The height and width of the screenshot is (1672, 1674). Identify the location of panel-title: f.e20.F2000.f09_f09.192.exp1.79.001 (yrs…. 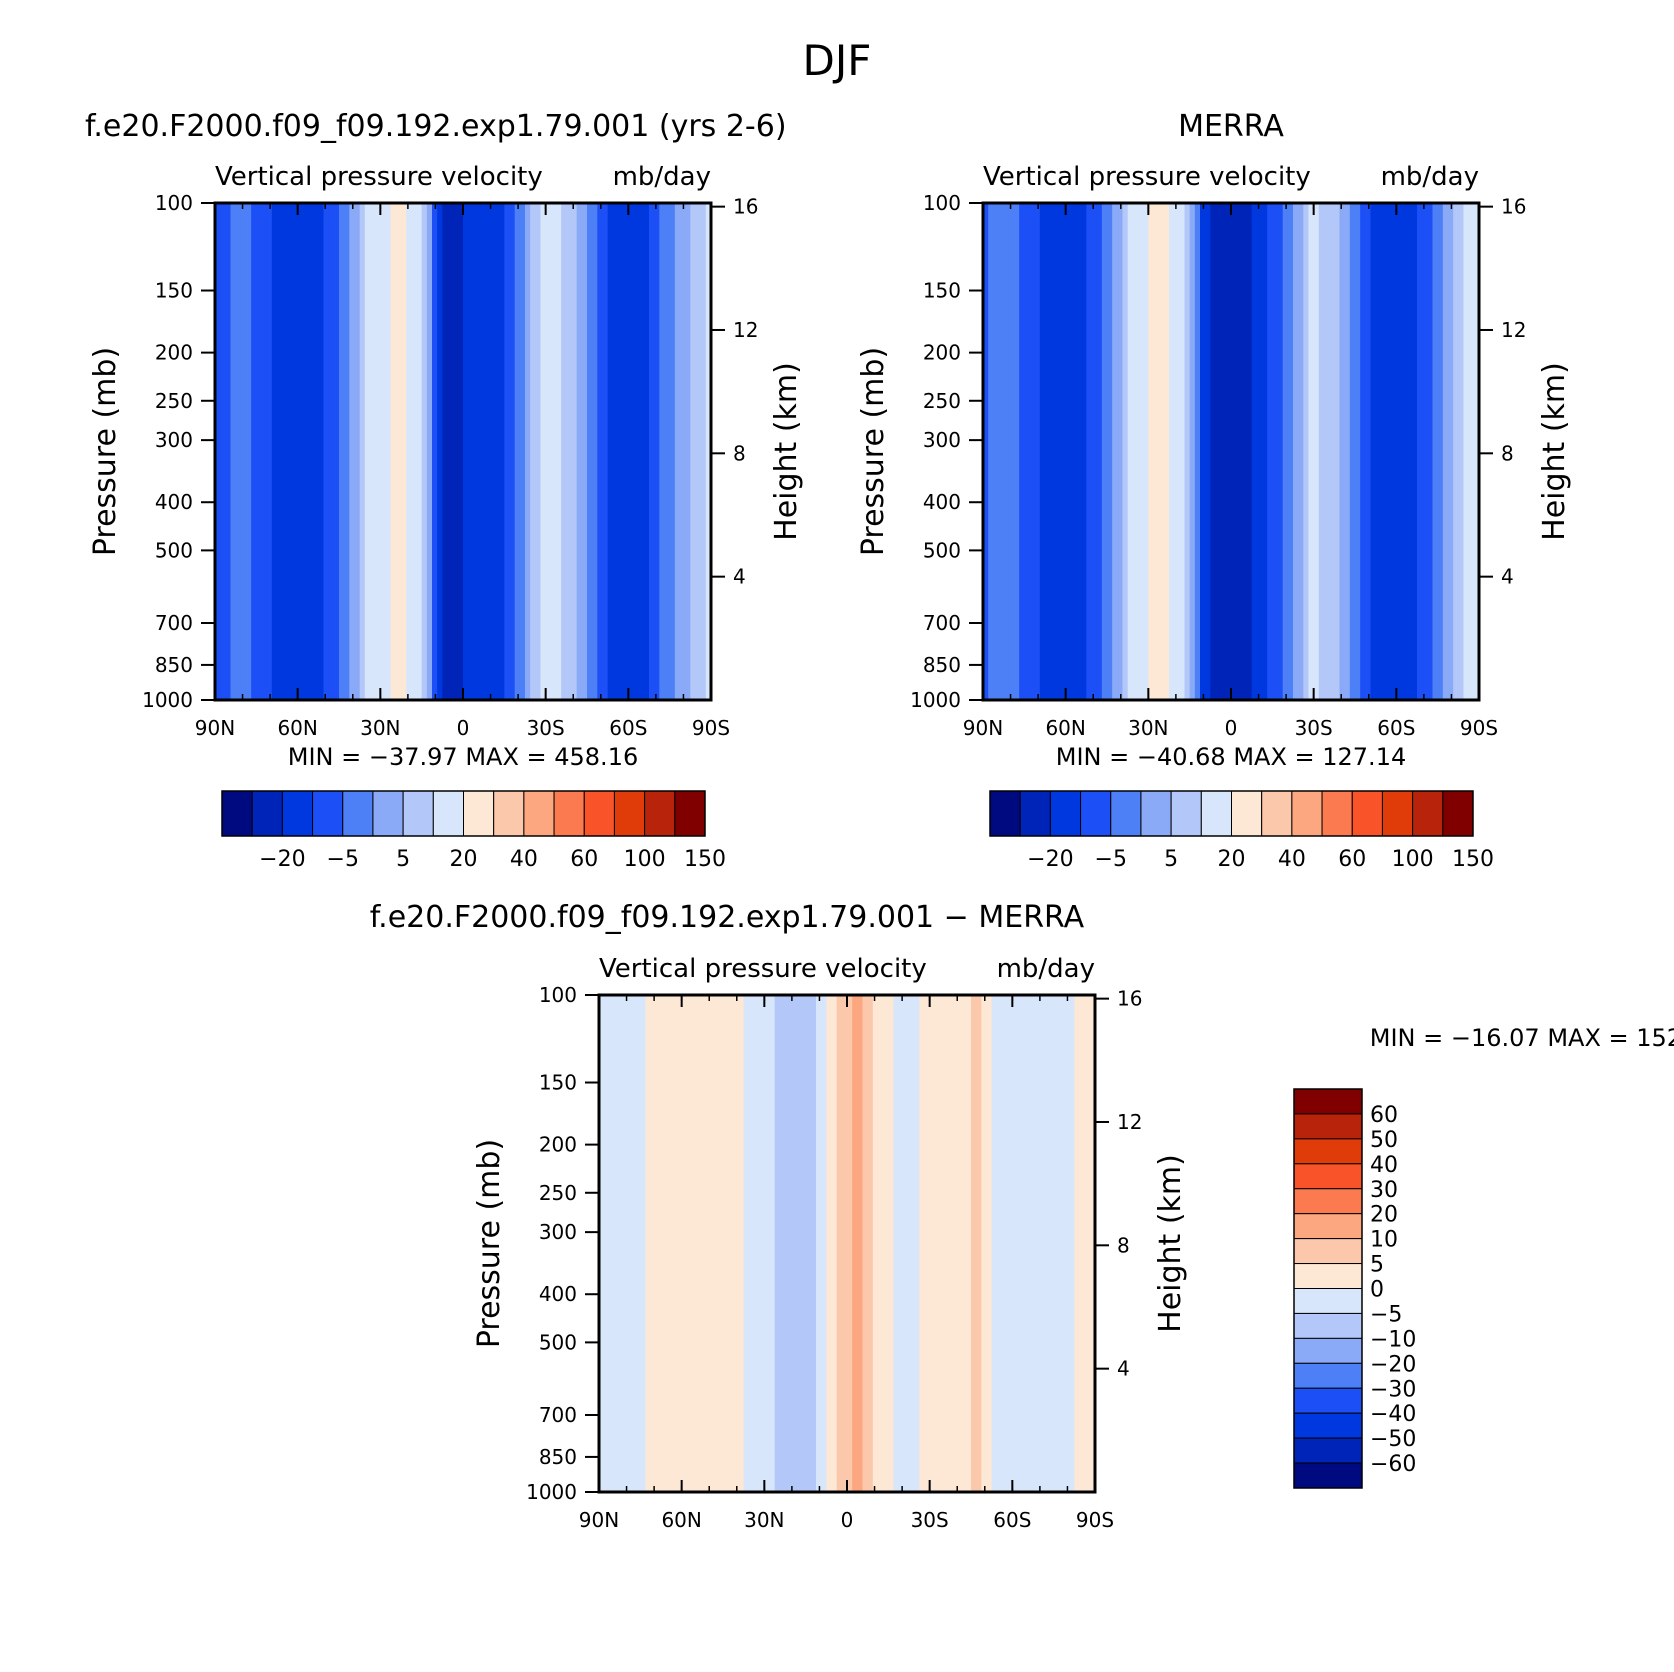
(436, 126).